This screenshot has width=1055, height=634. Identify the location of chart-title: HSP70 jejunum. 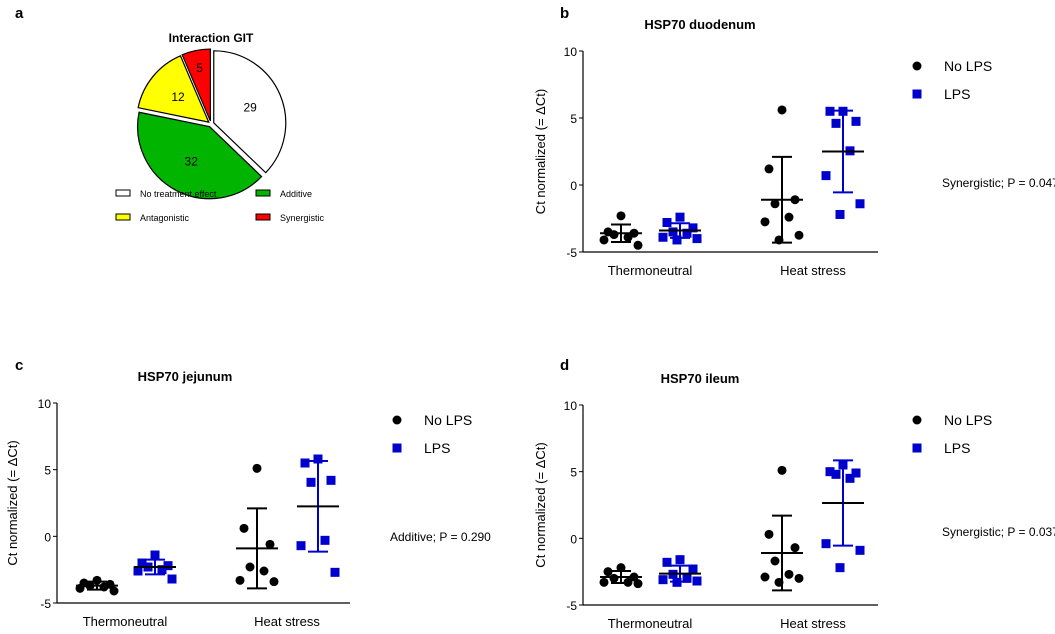
(185, 376).